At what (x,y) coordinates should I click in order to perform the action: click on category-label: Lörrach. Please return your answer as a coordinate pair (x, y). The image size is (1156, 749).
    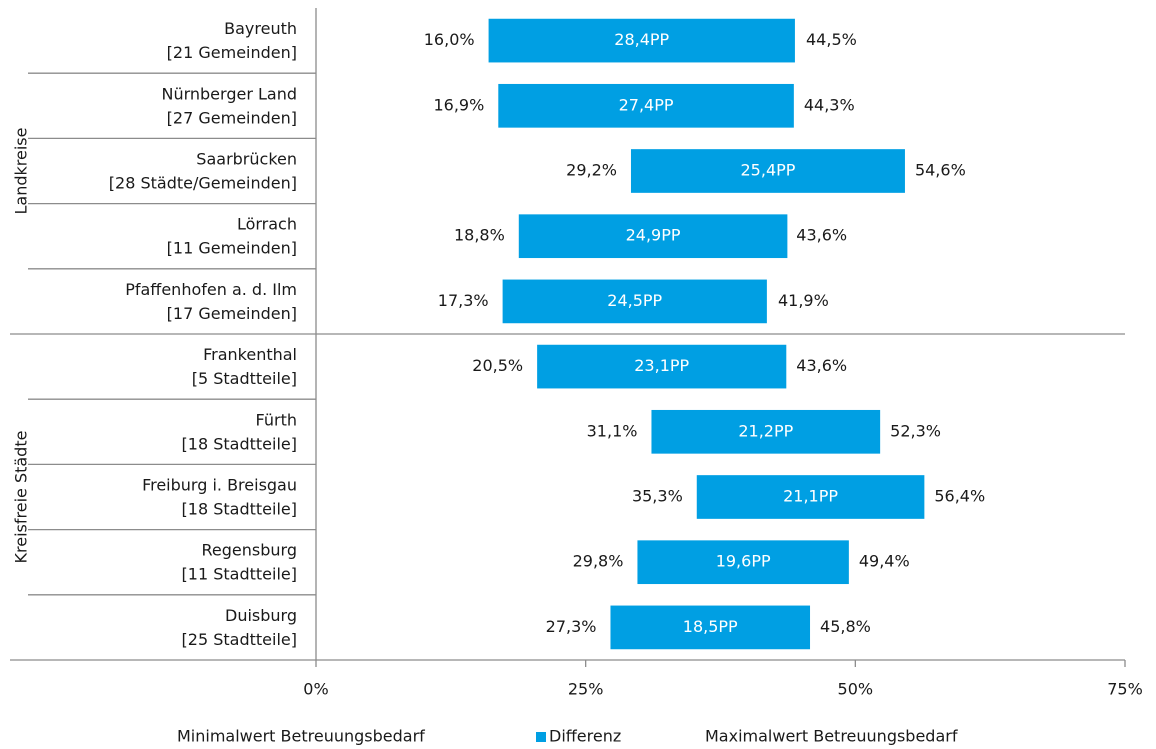
    Looking at the image, I should click on (267, 224).